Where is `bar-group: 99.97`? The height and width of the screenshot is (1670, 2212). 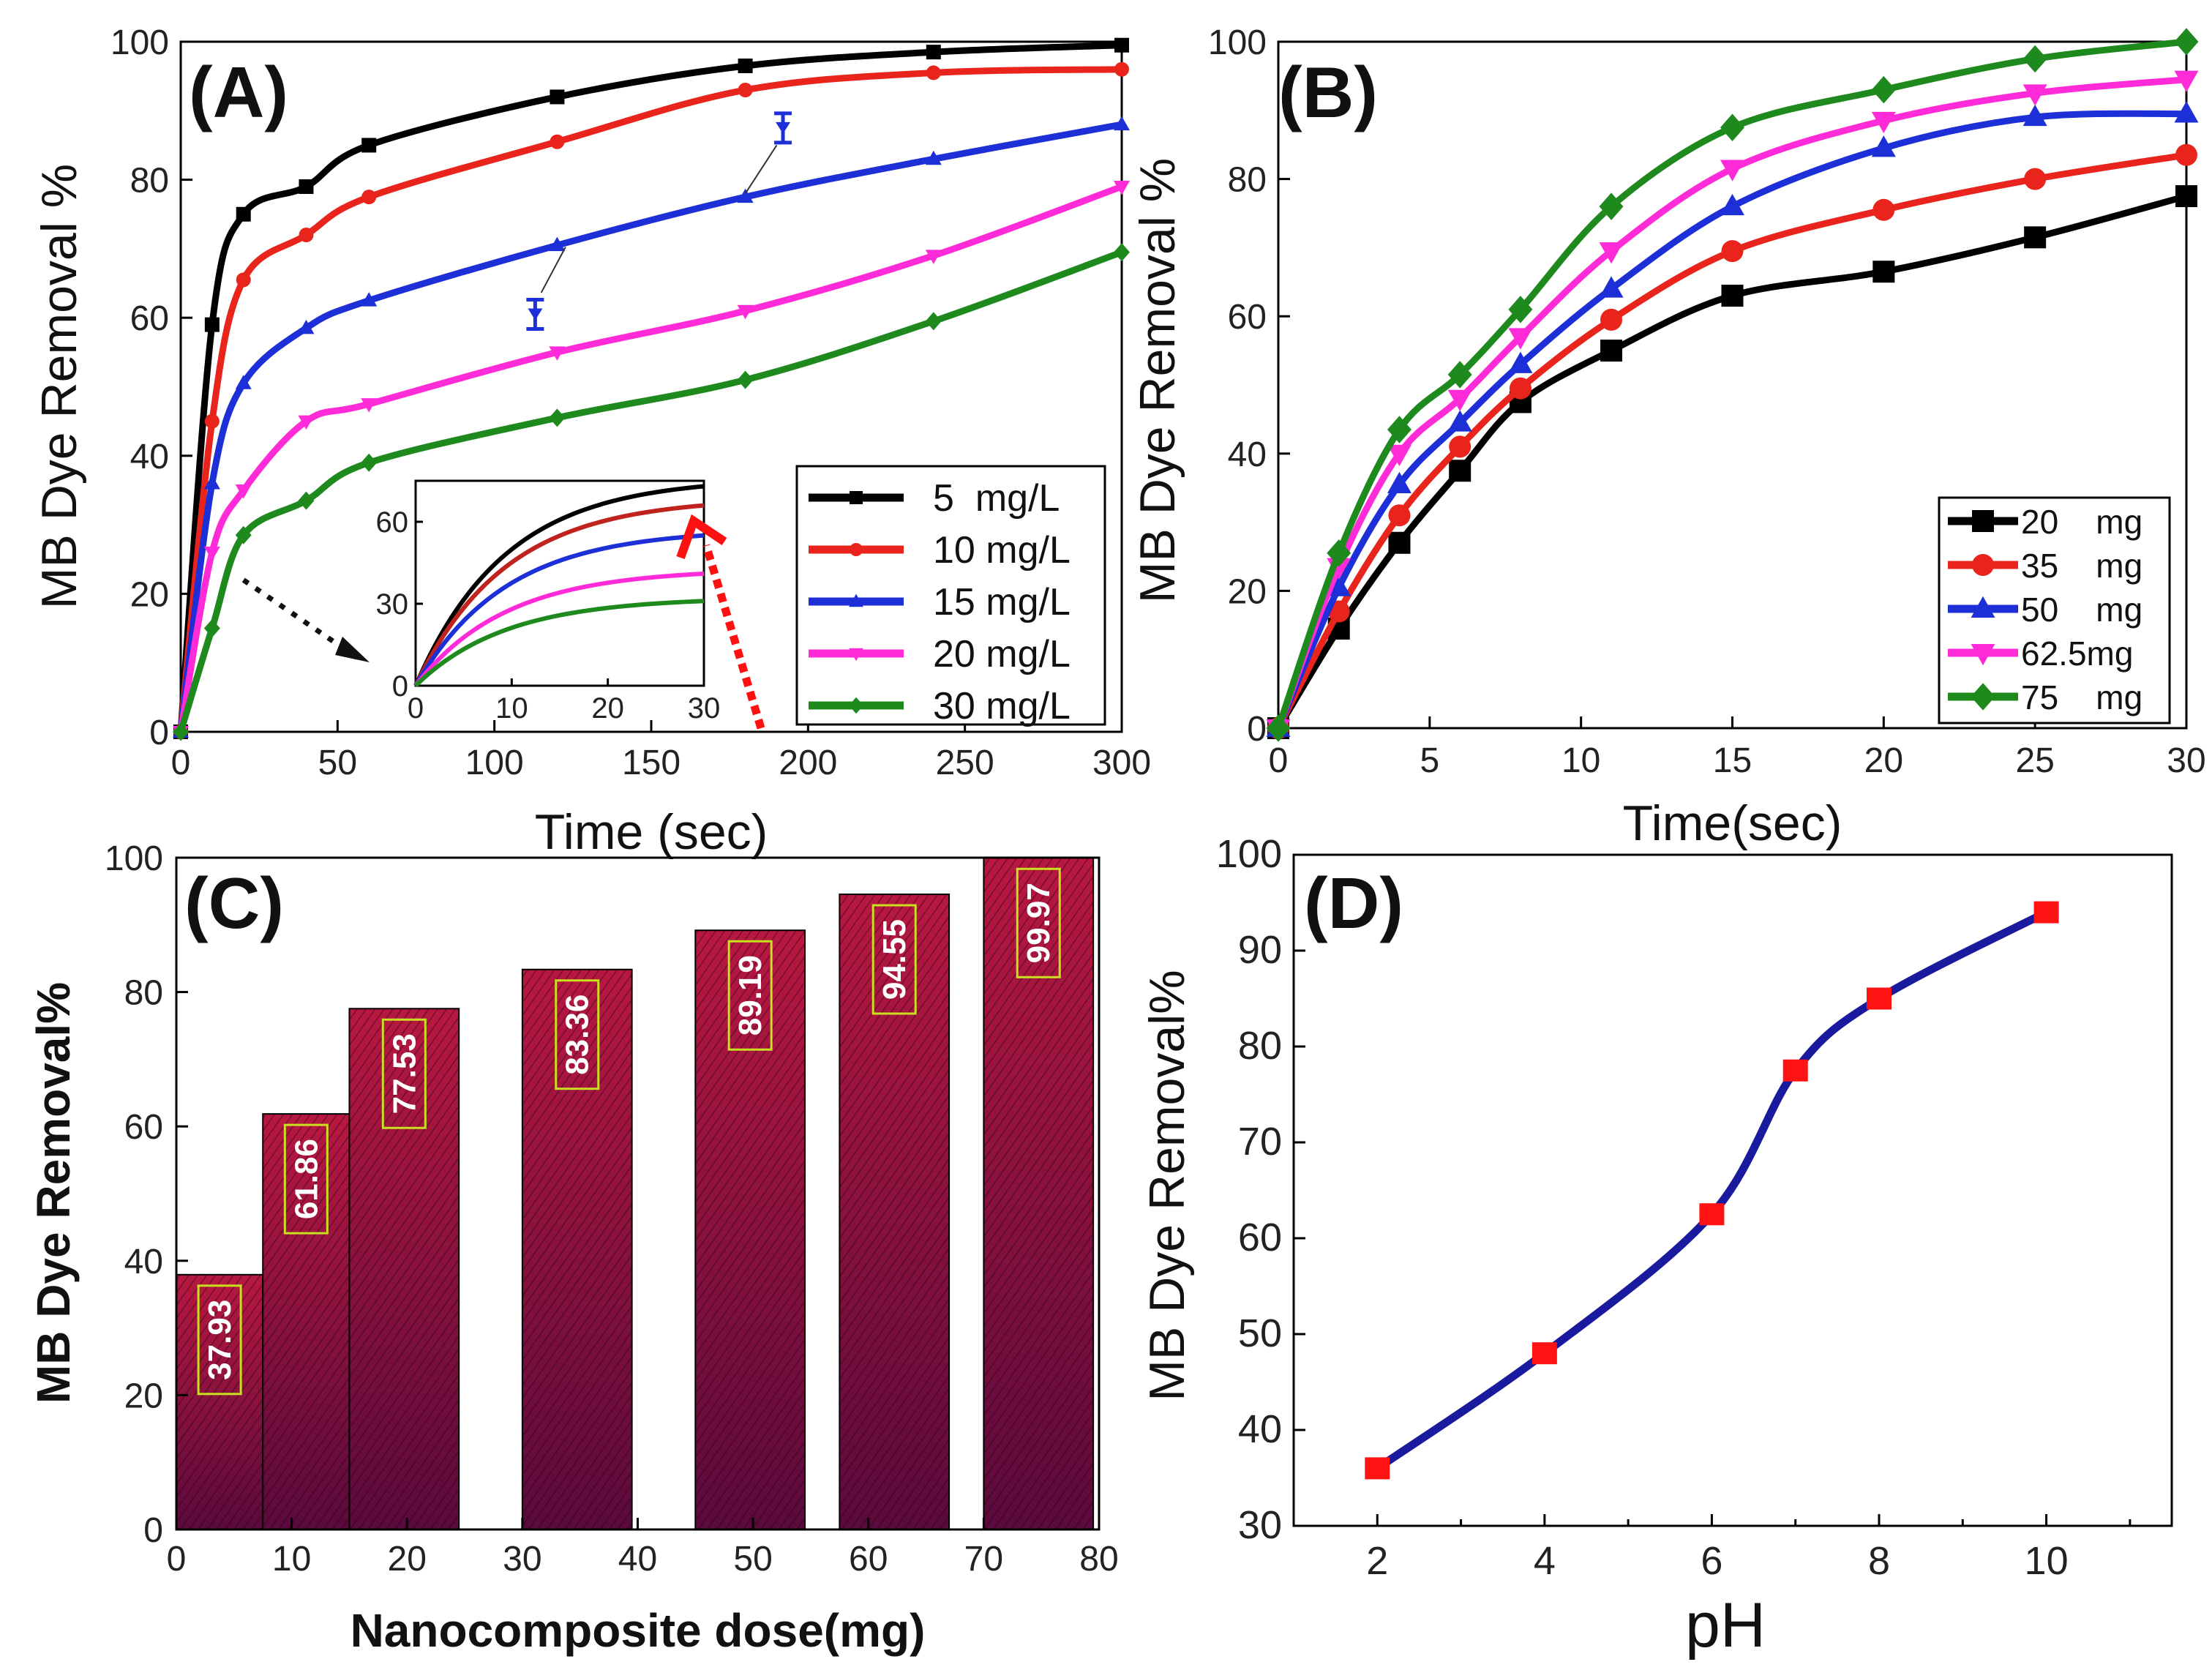 bar-group: 99.97 is located at coordinates (1039, 1193).